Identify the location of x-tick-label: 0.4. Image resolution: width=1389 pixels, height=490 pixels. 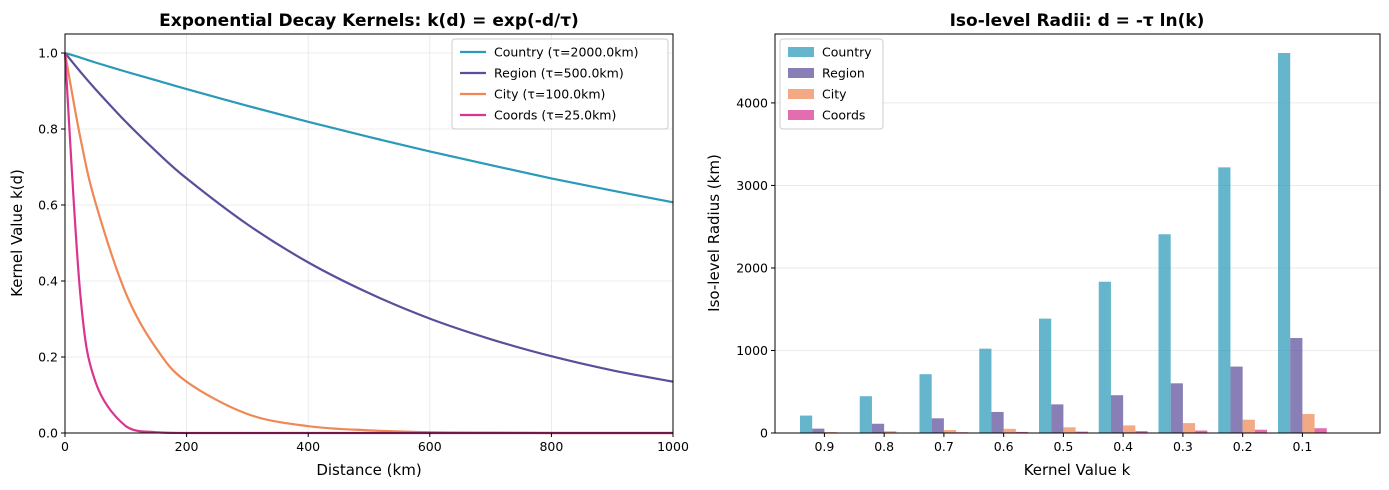
(1123, 446).